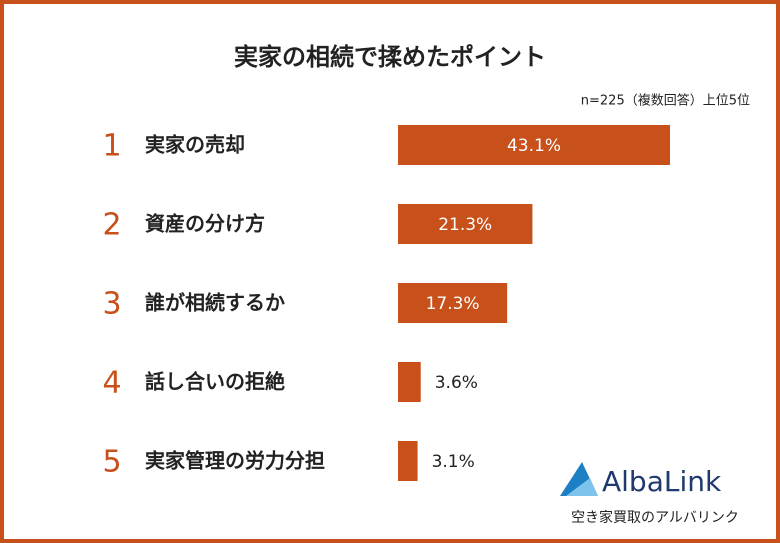 The image size is (780, 543). Describe the element at coordinates (195, 145) in the screenshot. I see `category-label: 実家の売却` at that location.